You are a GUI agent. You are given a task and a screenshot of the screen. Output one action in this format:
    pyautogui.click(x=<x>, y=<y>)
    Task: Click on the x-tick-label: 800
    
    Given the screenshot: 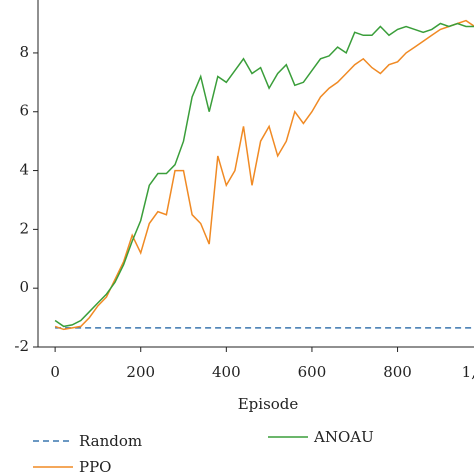 What is the action you would take?
    pyautogui.click(x=397, y=372)
    